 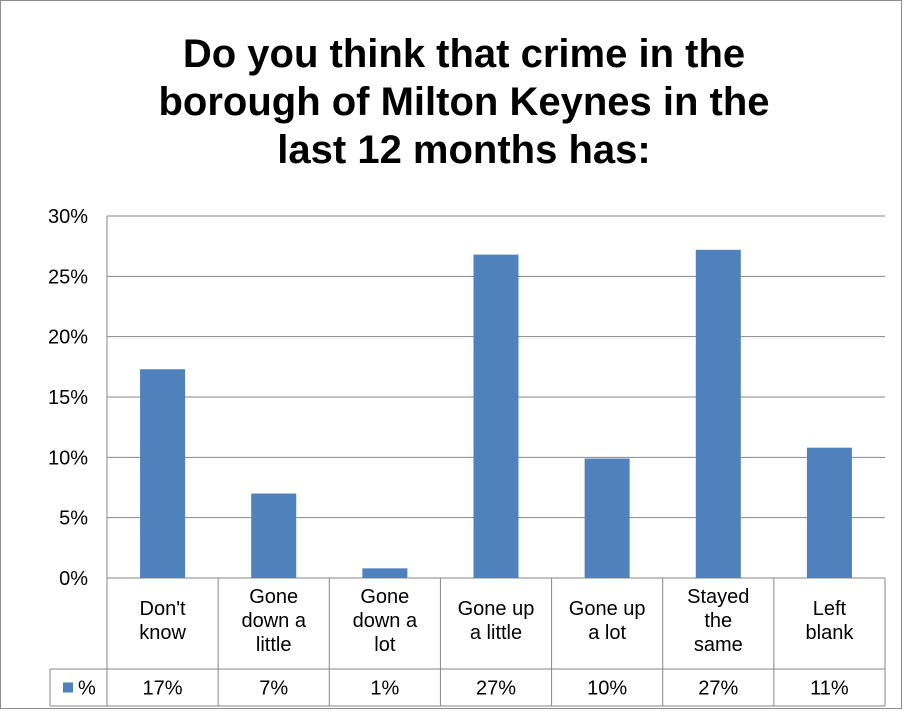 I want to click on y-tick-label: 10%, so click(x=68, y=458).